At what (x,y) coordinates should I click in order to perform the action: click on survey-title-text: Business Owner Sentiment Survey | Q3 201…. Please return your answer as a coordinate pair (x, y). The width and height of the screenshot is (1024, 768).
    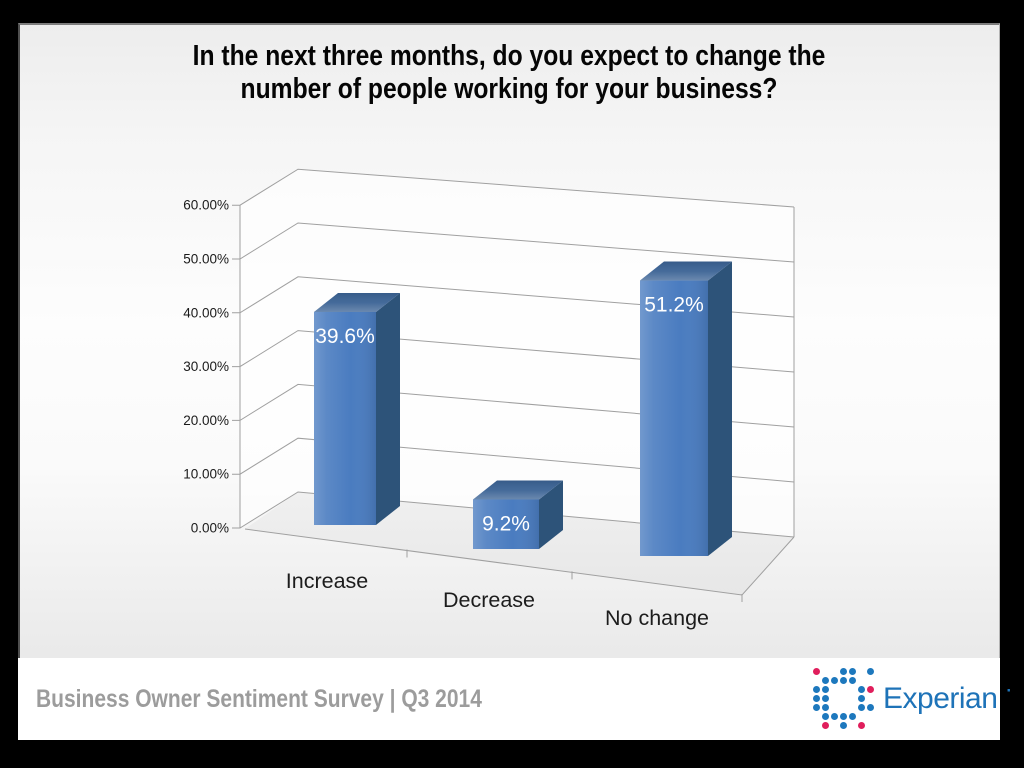
    Looking at the image, I should click on (259, 698).